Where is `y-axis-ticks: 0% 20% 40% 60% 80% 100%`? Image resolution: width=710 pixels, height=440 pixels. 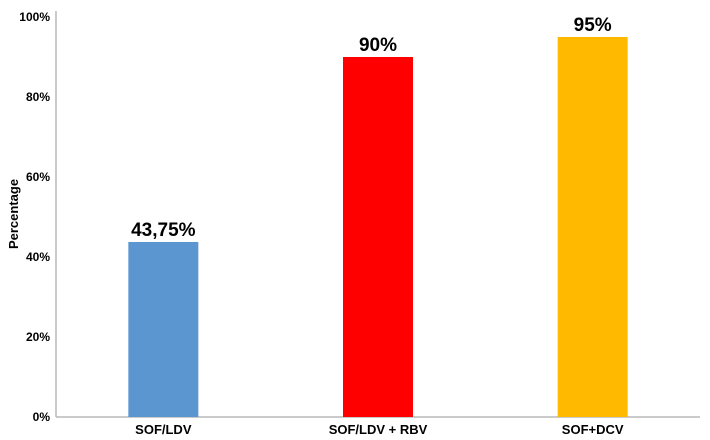
y-axis-ticks: 0% 20% 40% 60% 80% 100% is located at coordinates (34, 217).